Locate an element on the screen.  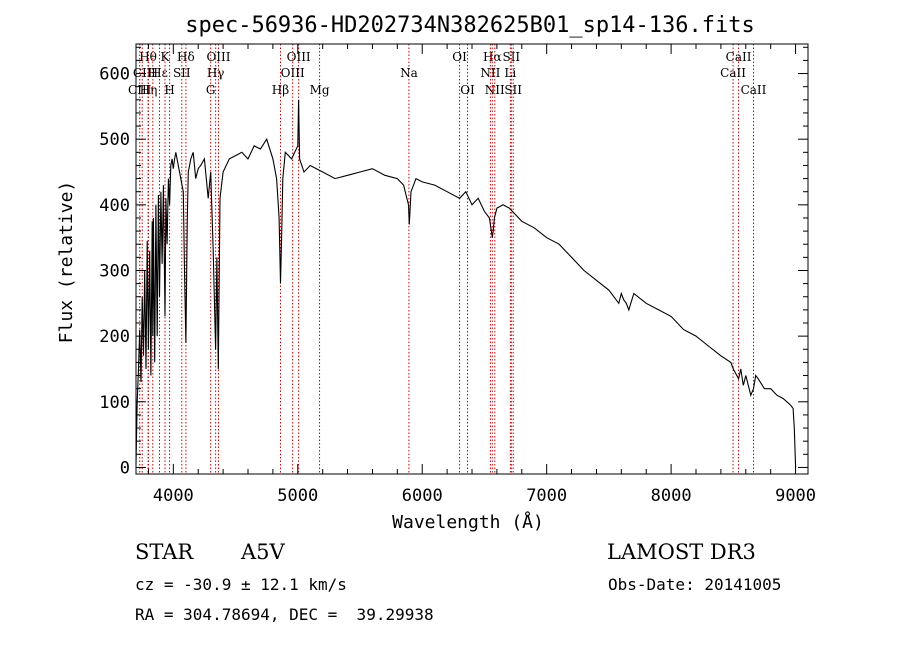
x-tick-label: 4000 is located at coordinates (173, 496).